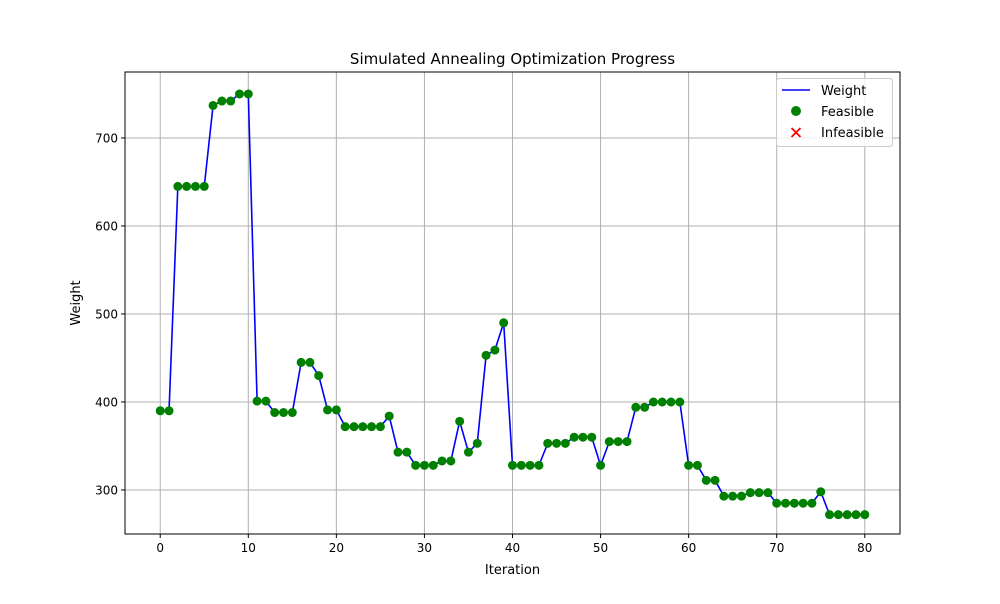  I want to click on y-axis-label: Weight, so click(76, 302).